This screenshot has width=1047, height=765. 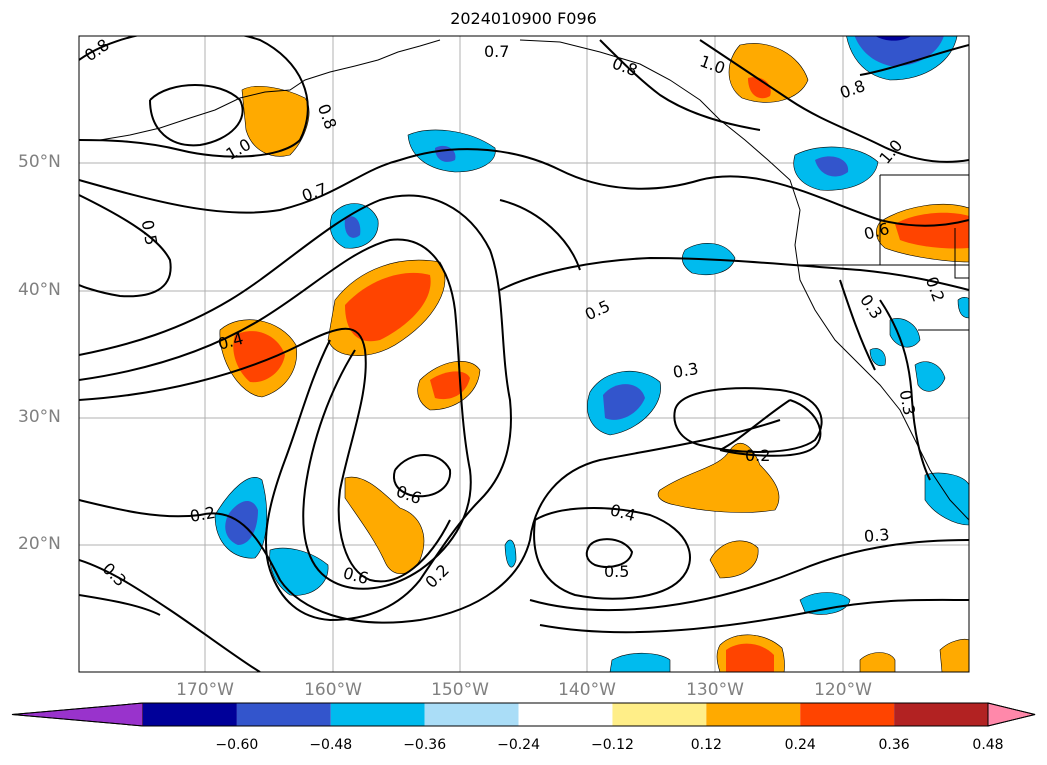 I want to click on lat-label-50n: 50°N, so click(x=39, y=162).